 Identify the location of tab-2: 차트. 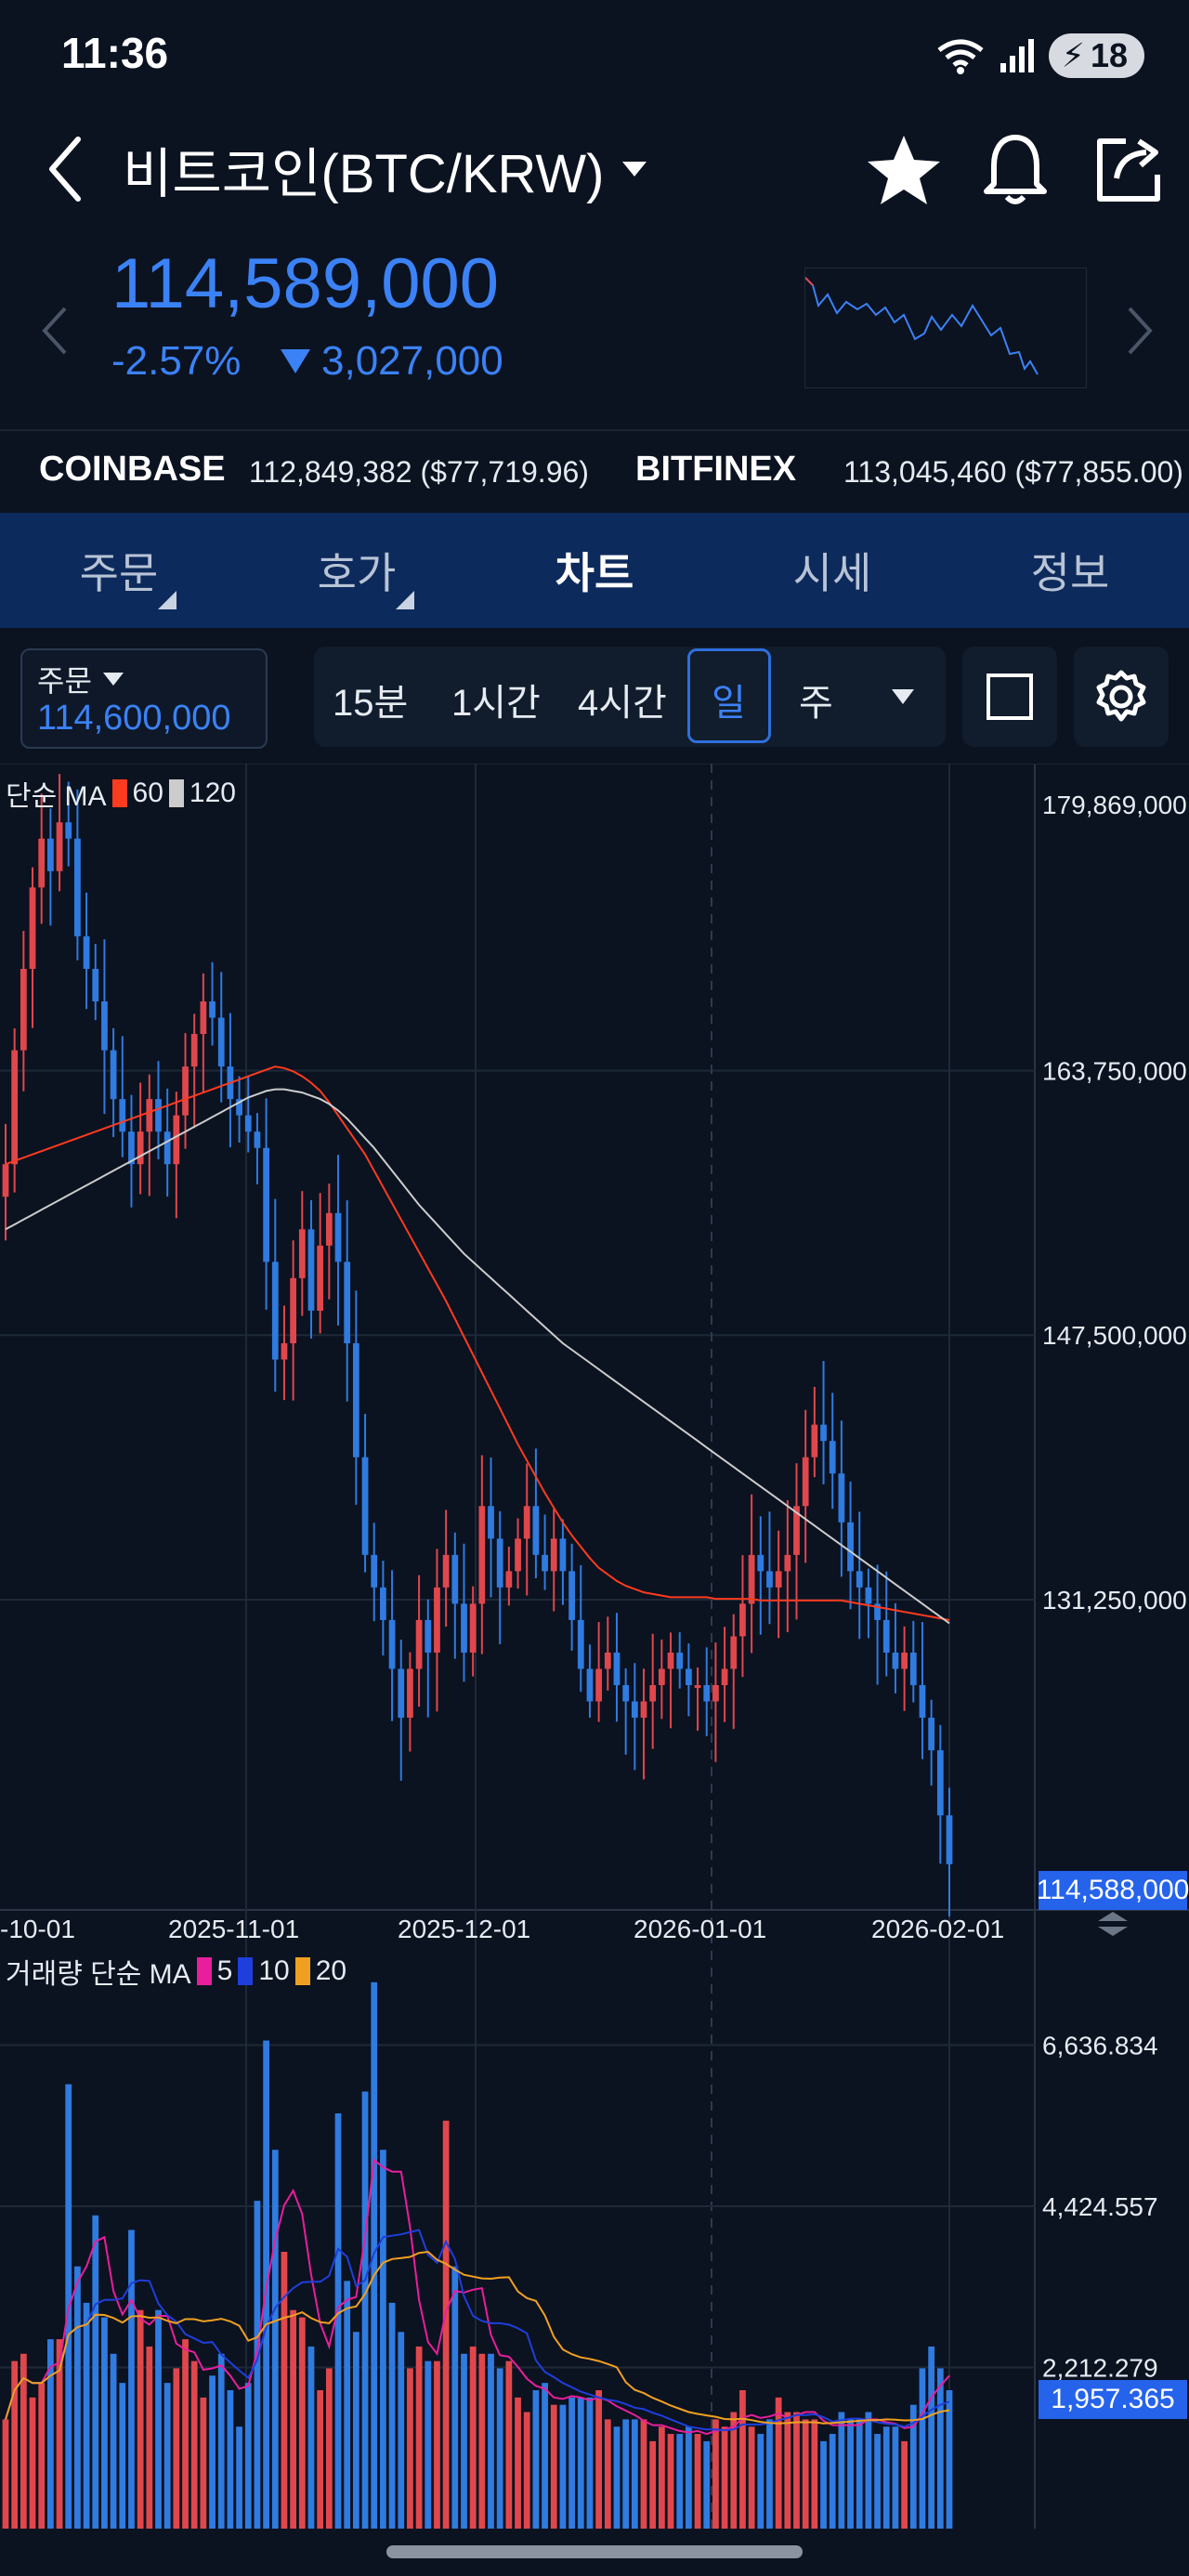
(594, 570).